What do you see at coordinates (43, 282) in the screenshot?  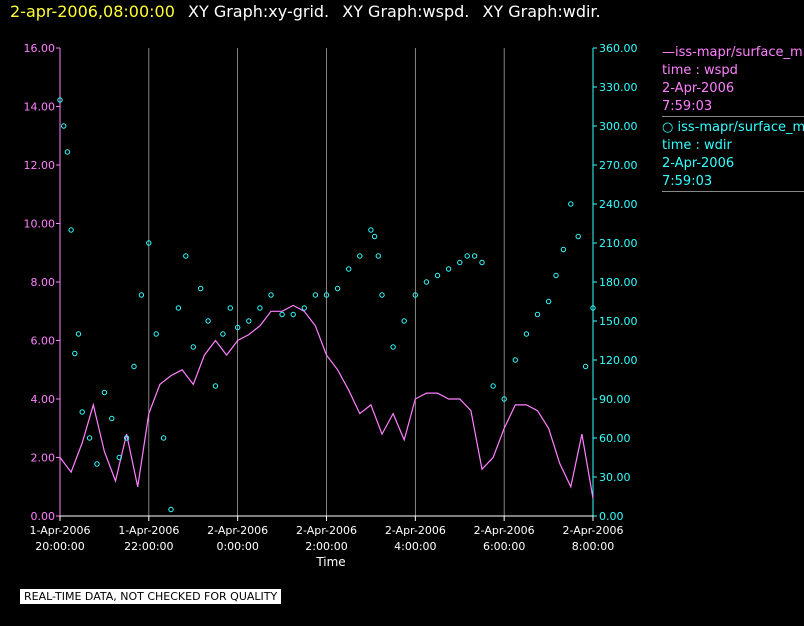 I see `left-tick-label: 8.00` at bounding box center [43, 282].